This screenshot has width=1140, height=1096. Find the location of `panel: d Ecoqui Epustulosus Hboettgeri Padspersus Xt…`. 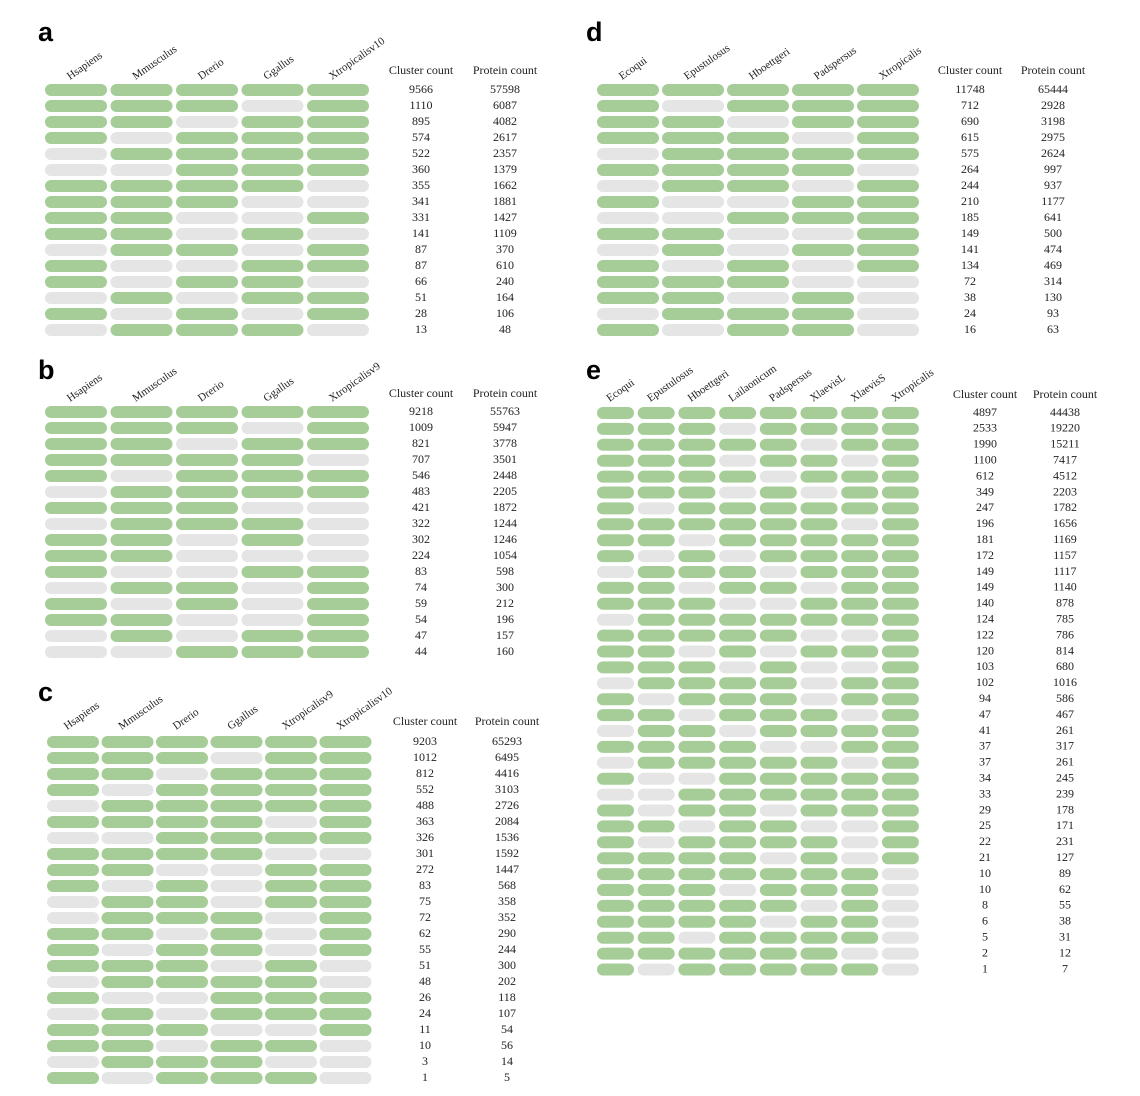

panel: d Ecoqui Epustulosus Hboettgeri Padspersus Xt… is located at coordinates (836, 176).